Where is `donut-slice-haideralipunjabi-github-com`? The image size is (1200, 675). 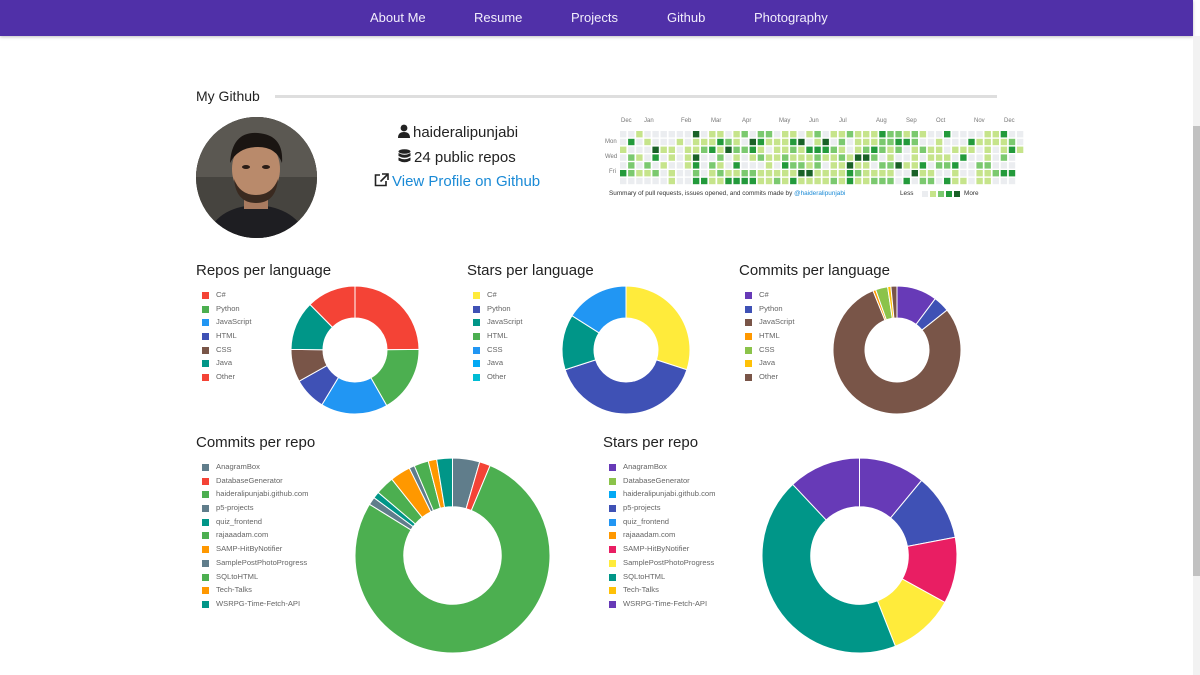
donut-slice-haideralipunjabi-github-com is located at coordinates (452, 559).